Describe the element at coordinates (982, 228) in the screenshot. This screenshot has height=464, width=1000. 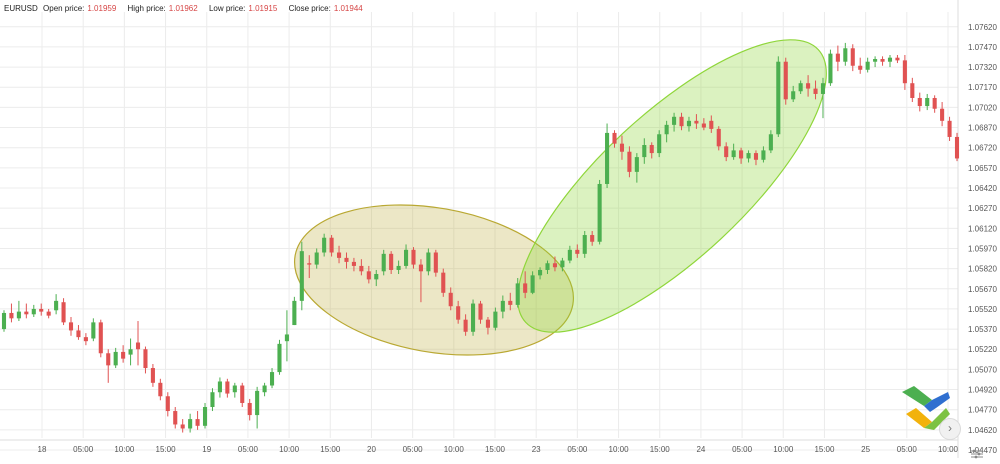
I see `y-tick-label: 1.06120` at that location.